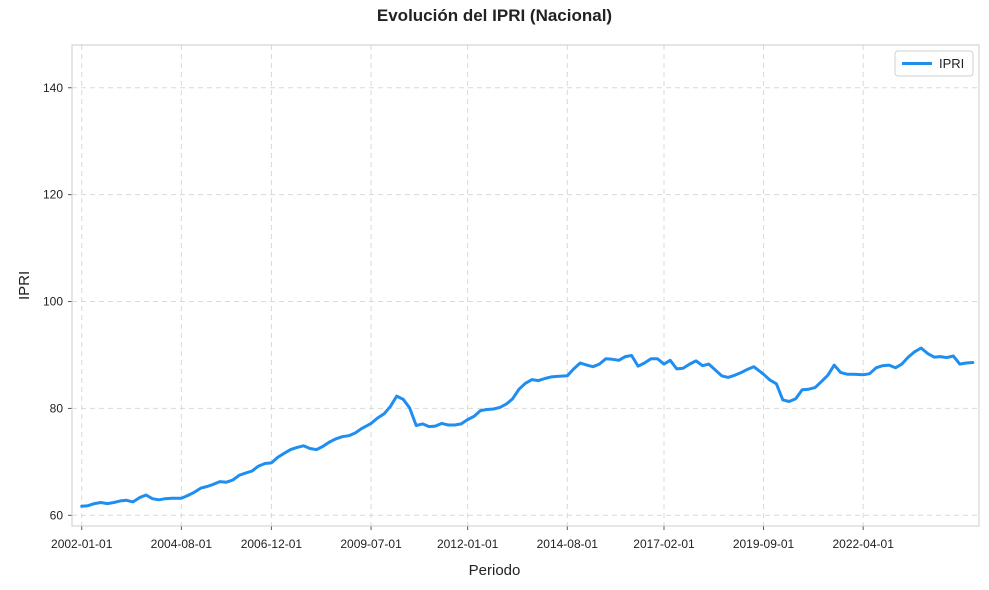  What do you see at coordinates (82, 544) in the screenshot?
I see `x-tick-label: 2002-01-01` at bounding box center [82, 544].